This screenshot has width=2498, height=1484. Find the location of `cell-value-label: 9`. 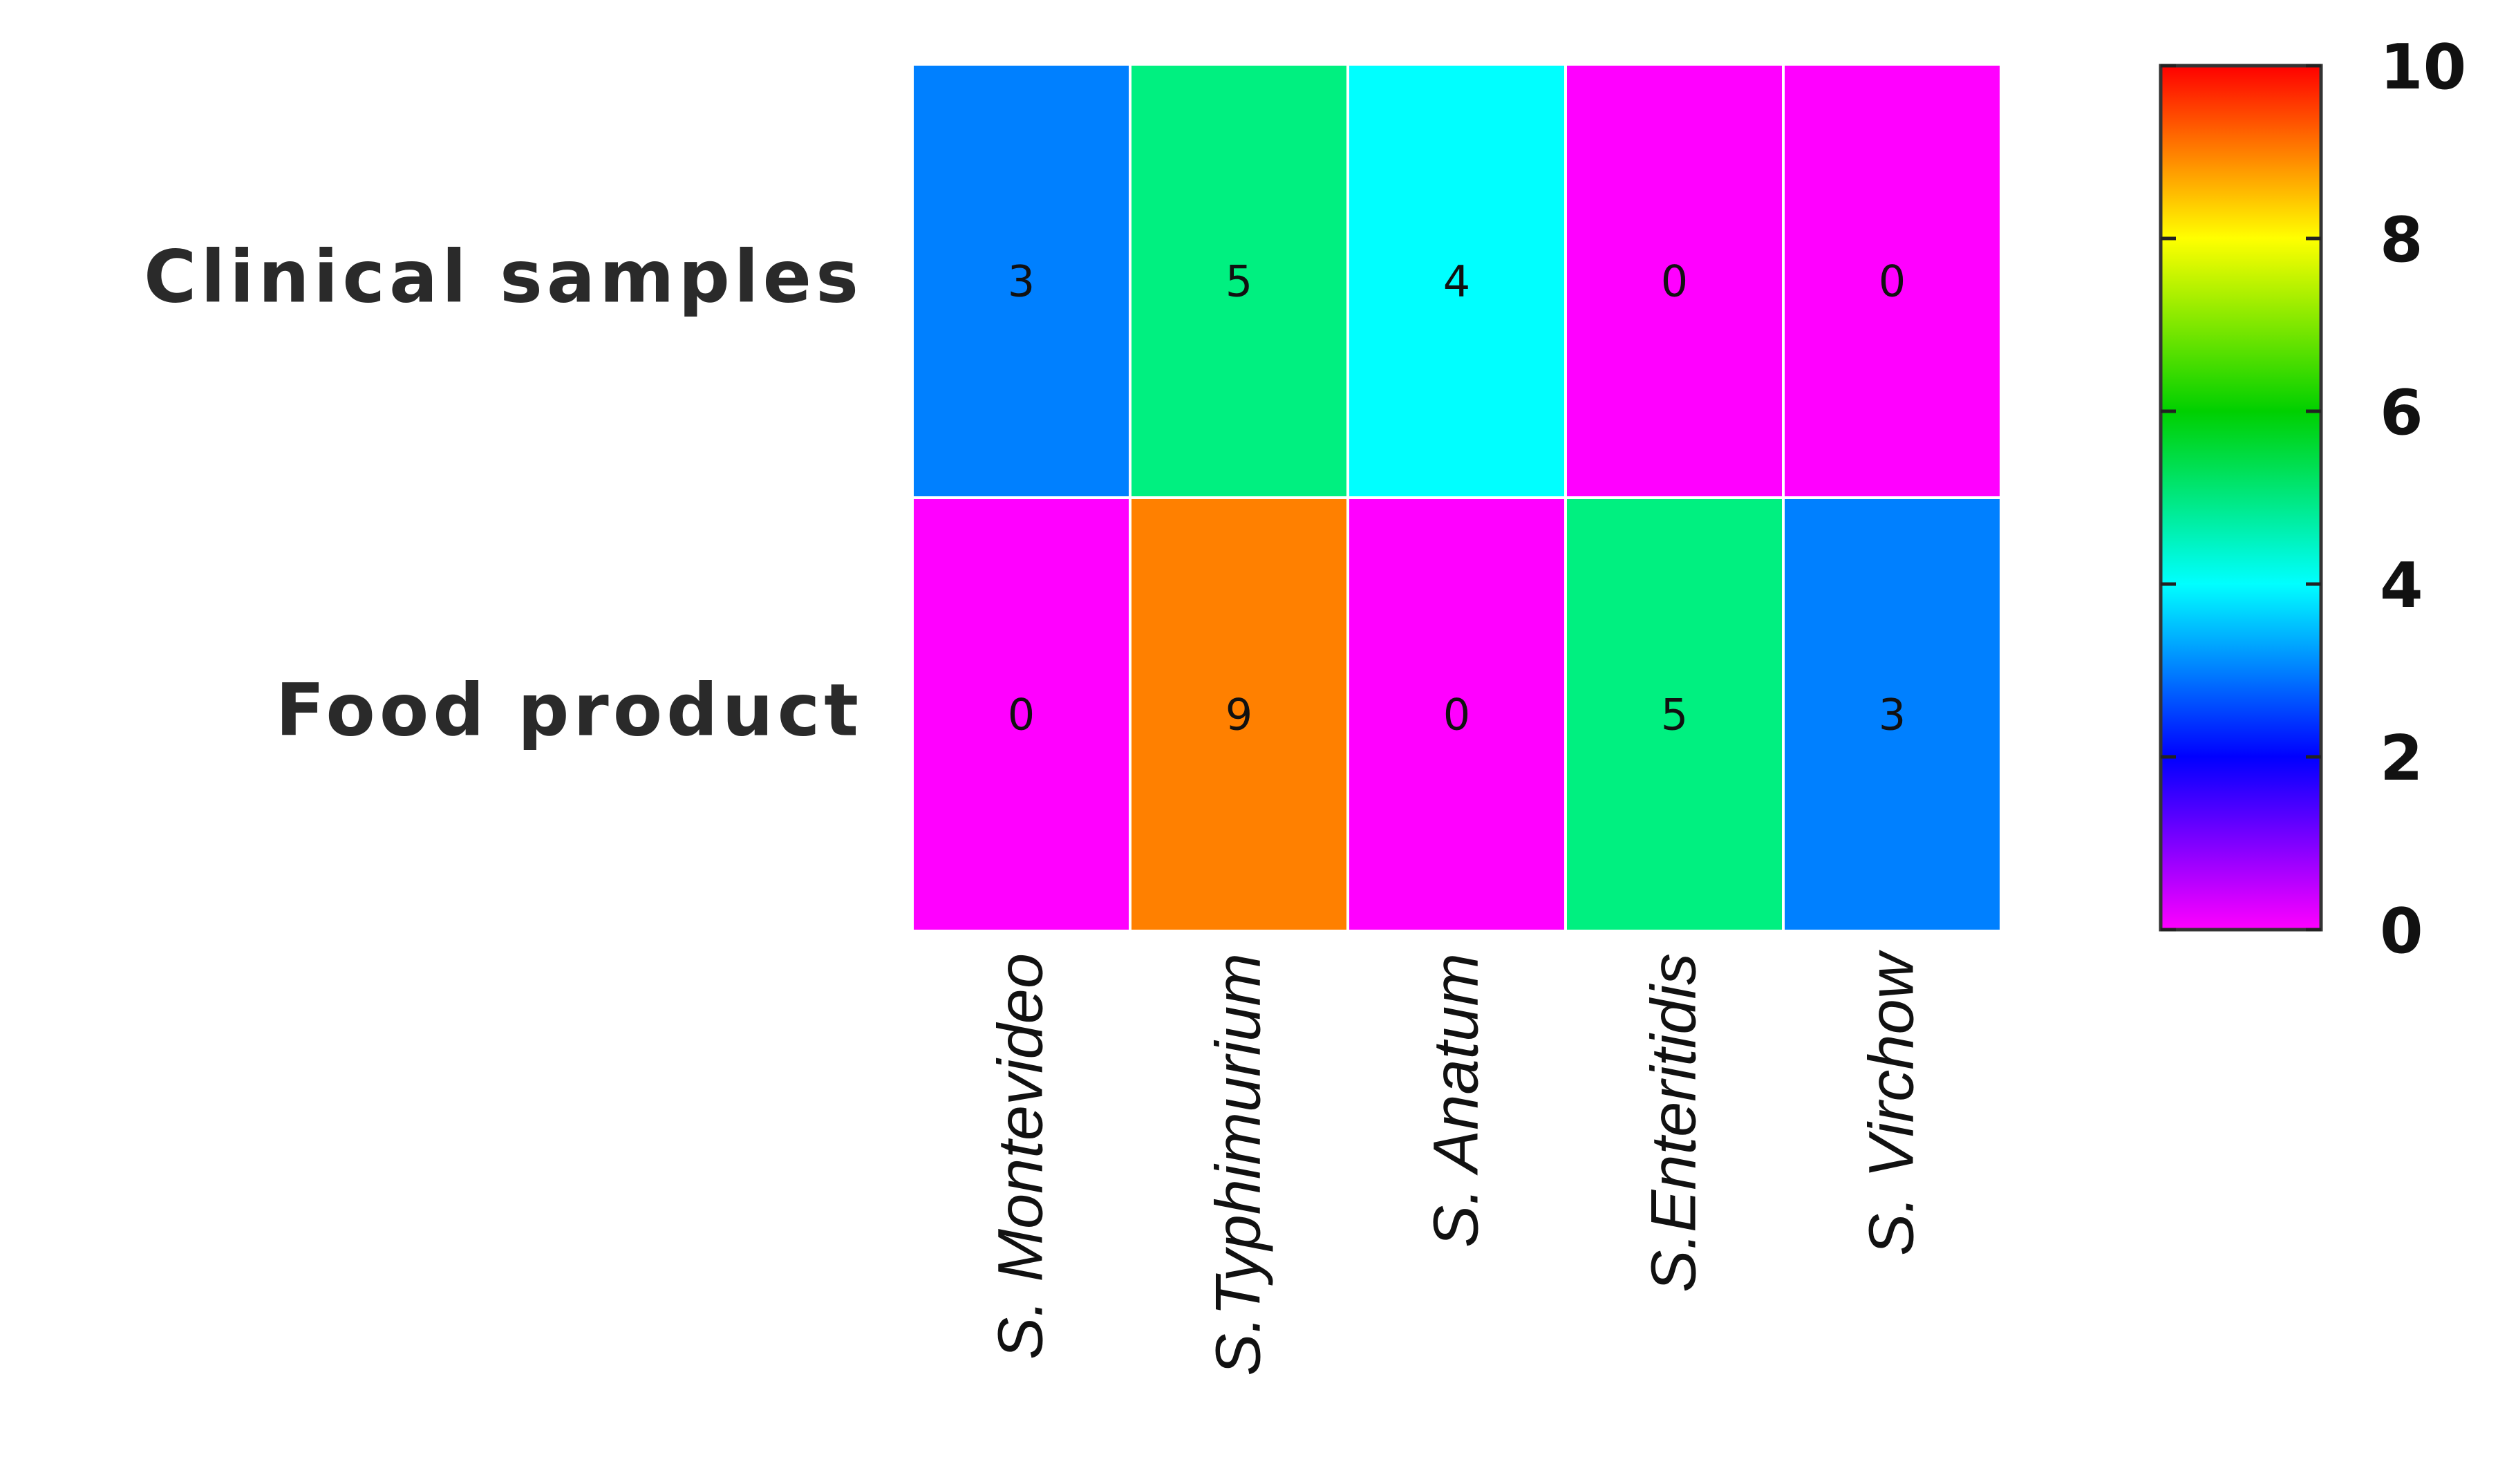

cell-value-label: 9 is located at coordinates (1238, 715).